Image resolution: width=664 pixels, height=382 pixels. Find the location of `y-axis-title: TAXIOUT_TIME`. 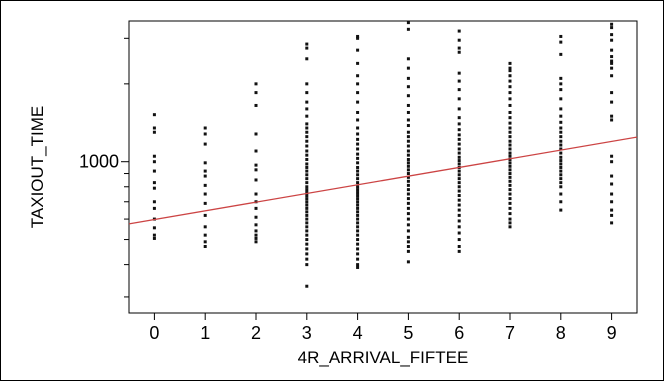

y-axis-title: TAXIOUT_TIME is located at coordinates (37, 167).